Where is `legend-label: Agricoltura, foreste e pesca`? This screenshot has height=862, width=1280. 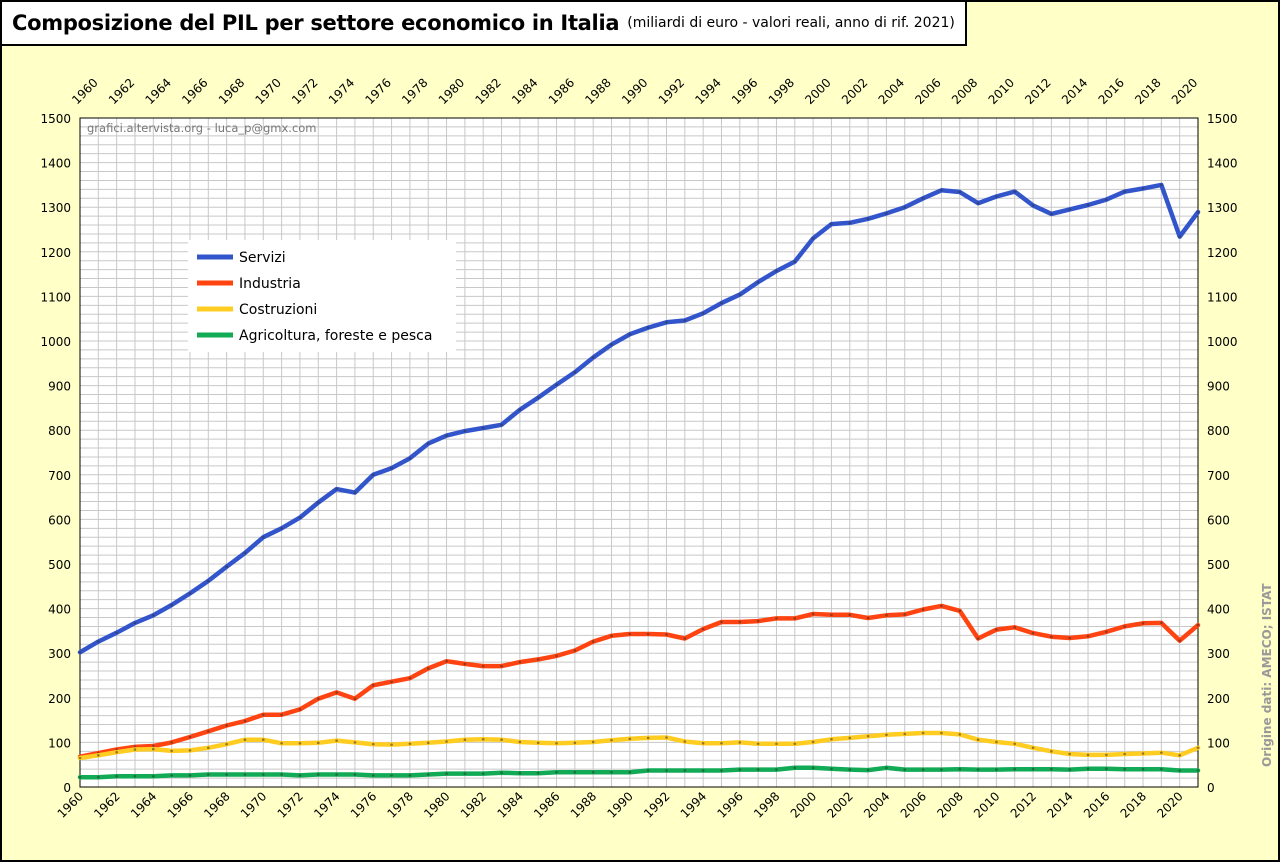 legend-label: Agricoltura, foreste e pesca is located at coordinates (335, 336).